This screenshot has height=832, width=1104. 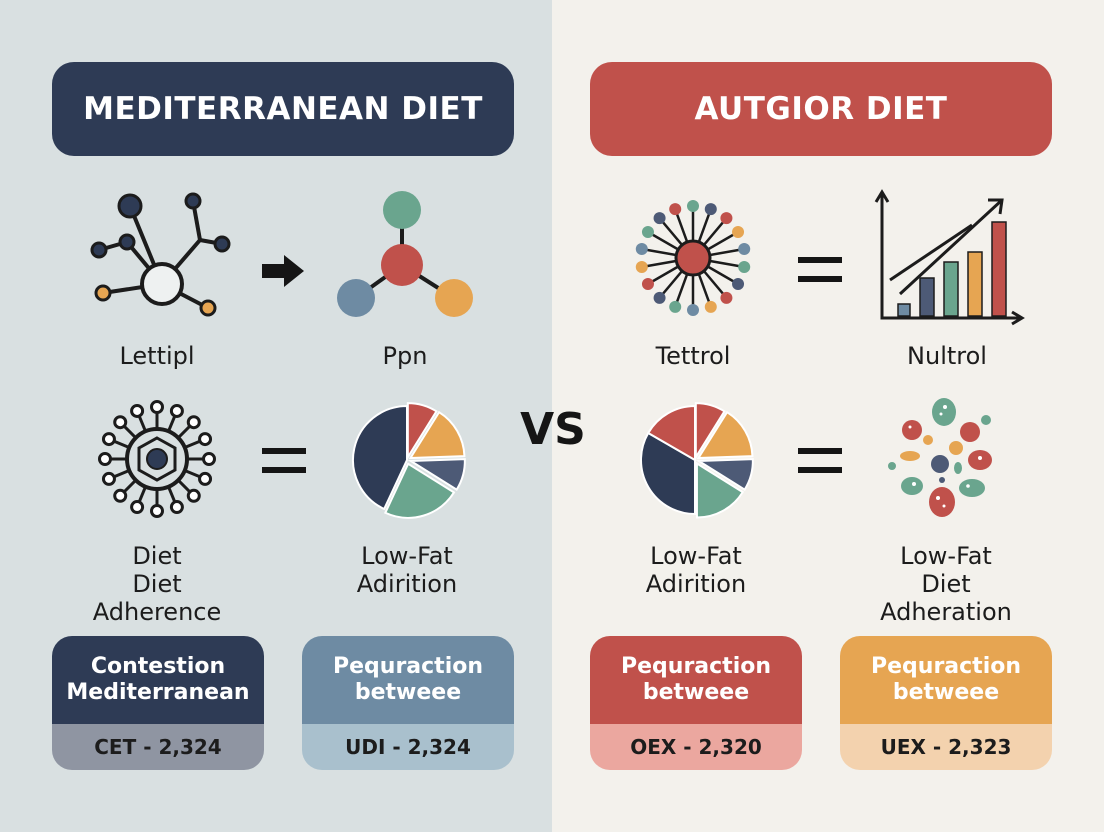 I want to click on left-card-2: Pequraction betweee UDI - 2,324, so click(x=408, y=703).